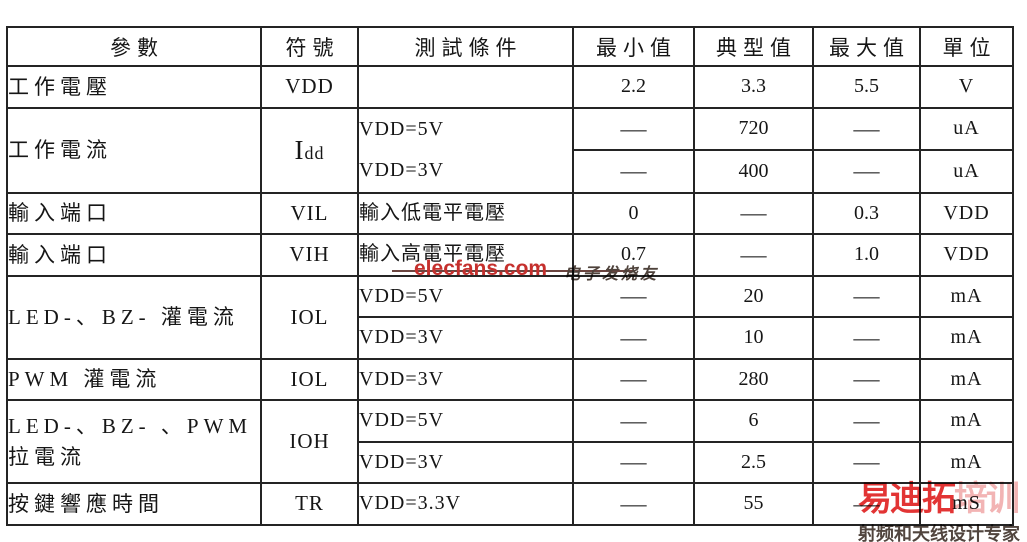 This screenshot has height=542, width=1027. I want to click on table-row: —400— uA, so click(510, 171).